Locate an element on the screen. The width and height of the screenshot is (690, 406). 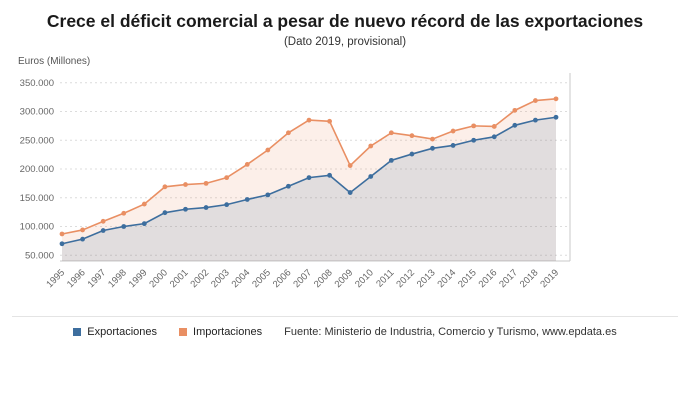
svg-text: 1995 is located at coordinates (55, 278).